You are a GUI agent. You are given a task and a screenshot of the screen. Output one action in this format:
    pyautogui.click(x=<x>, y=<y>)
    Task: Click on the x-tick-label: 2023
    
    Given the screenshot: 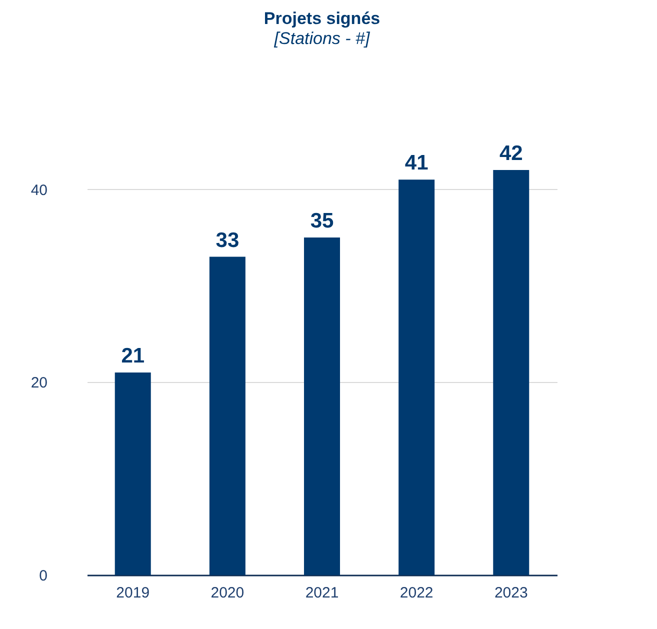 What is the action you would take?
    pyautogui.click(x=511, y=593)
    